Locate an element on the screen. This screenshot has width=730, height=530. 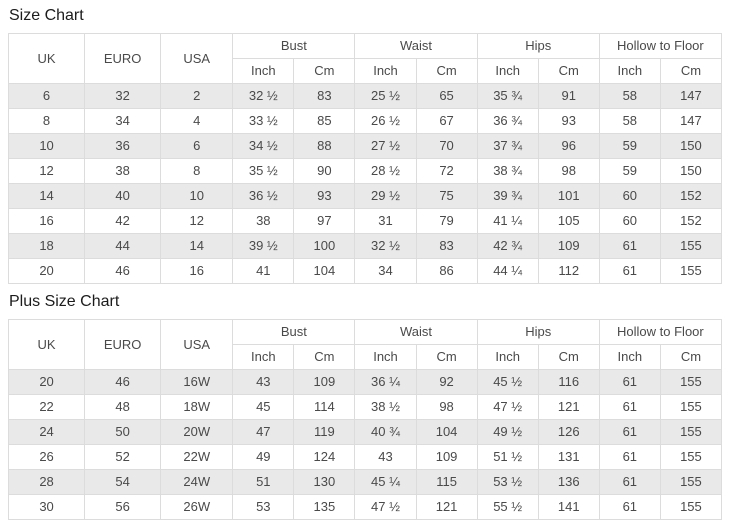
table-cell: 91 is located at coordinates (568, 96).